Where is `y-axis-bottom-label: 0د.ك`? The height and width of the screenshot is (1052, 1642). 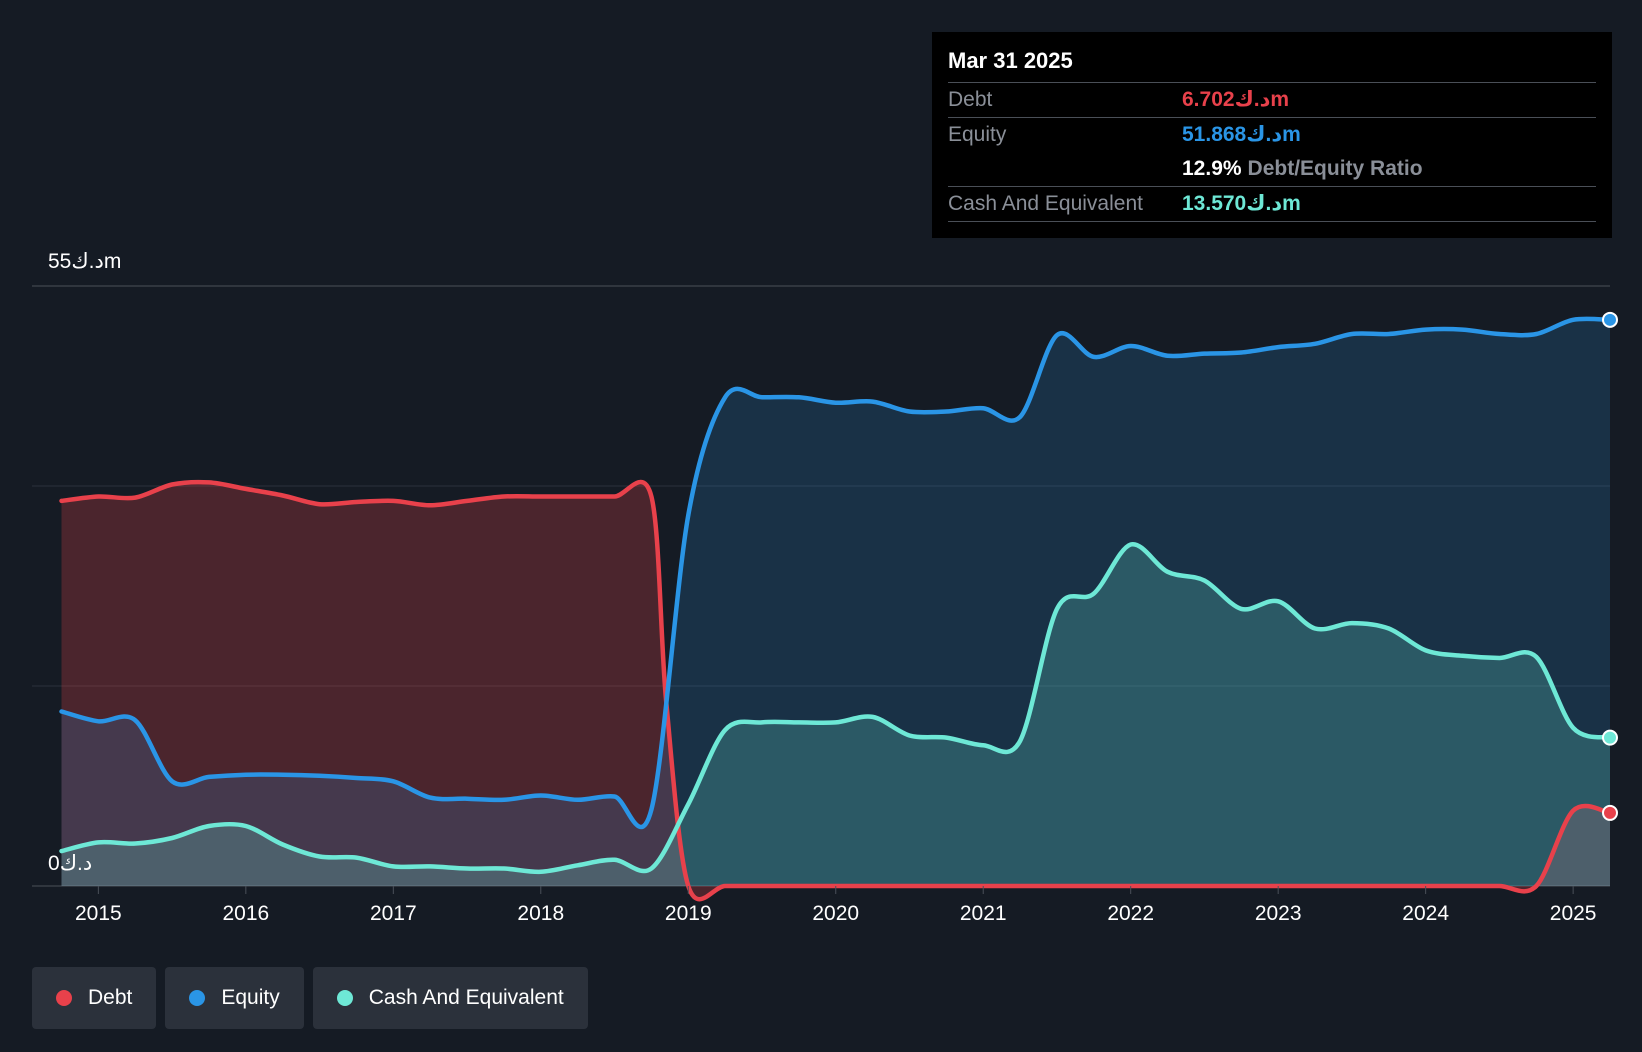 y-axis-bottom-label: 0د.ك is located at coordinates (70, 863).